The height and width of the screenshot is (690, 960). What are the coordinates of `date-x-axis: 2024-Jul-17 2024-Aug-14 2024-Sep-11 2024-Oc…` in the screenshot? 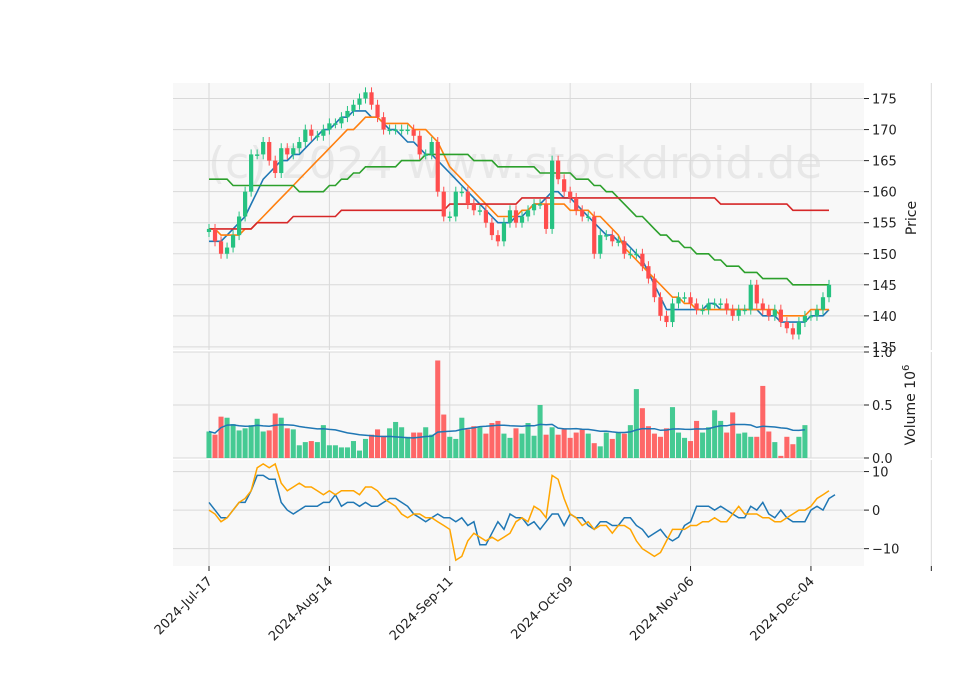 It's located at (542, 605).